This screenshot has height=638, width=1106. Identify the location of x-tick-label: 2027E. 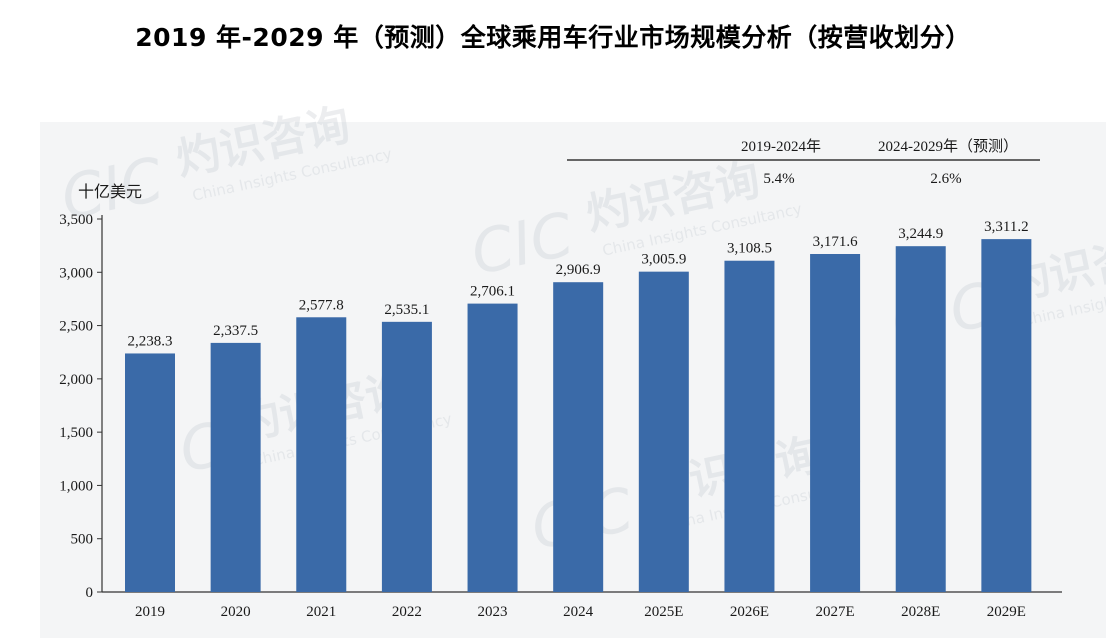
(835, 612).